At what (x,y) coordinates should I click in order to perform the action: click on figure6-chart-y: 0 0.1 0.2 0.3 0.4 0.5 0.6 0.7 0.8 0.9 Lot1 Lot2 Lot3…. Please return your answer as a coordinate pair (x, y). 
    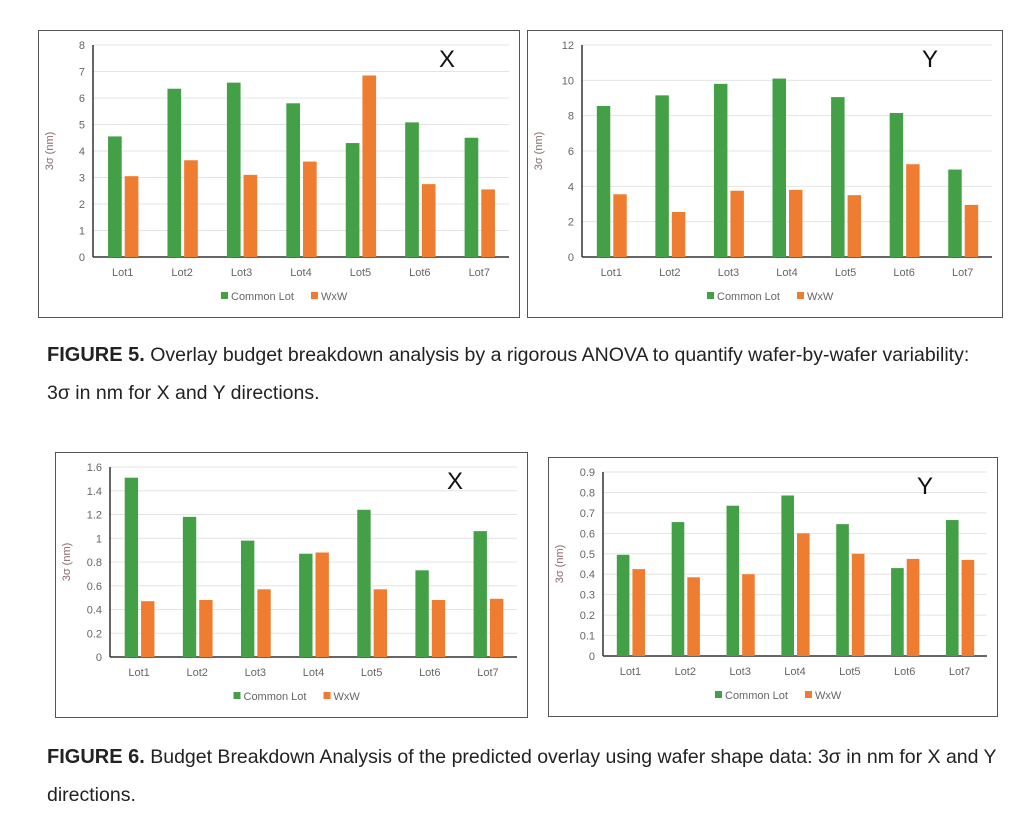
    Looking at the image, I should click on (773, 587).